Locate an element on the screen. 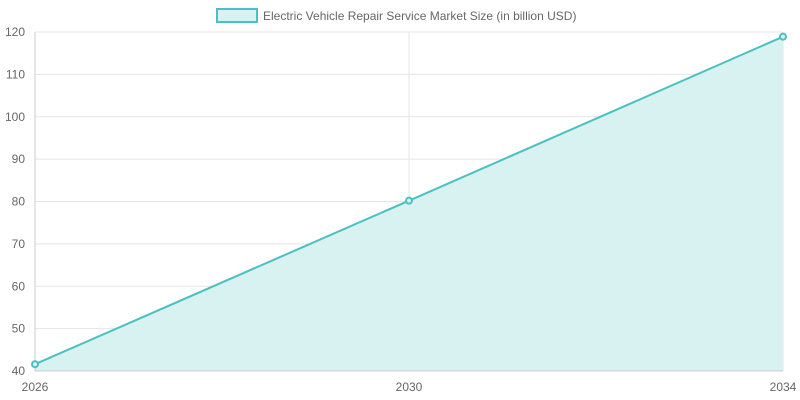  x-axis-ticks: 2026 2030 2034 is located at coordinates (409, 387).